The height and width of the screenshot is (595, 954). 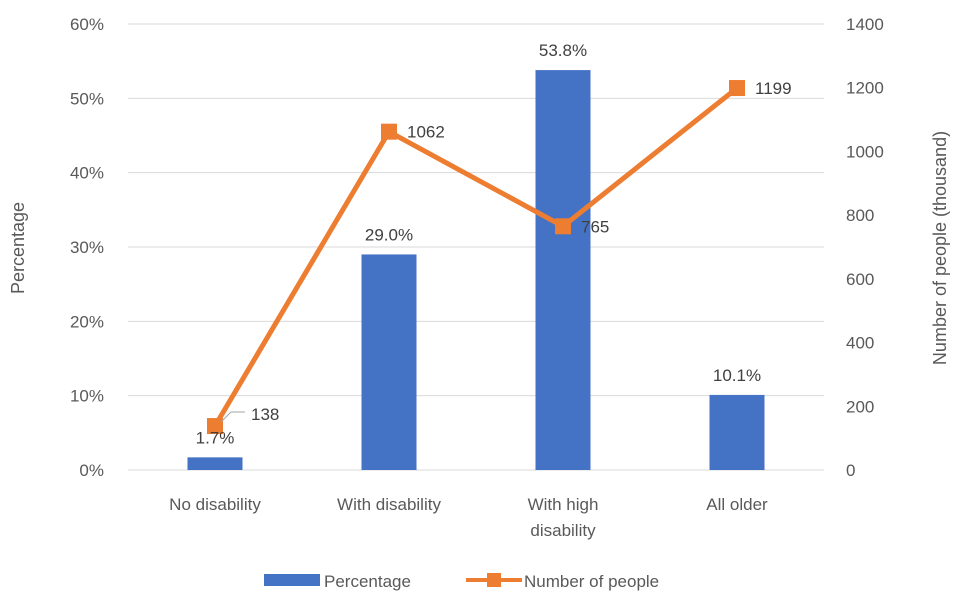 What do you see at coordinates (865, 24) in the screenshot?
I see `y-tick-label-right: 1400` at bounding box center [865, 24].